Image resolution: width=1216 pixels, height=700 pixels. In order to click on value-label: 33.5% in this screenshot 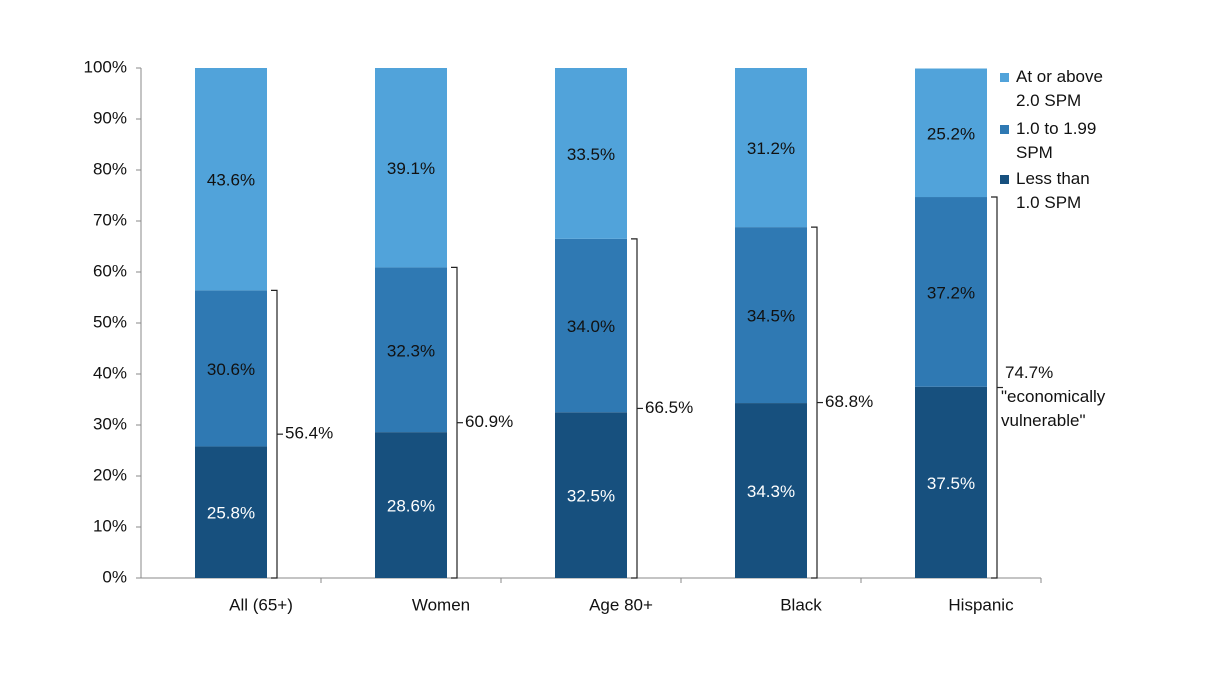, I will do `click(591, 154)`.